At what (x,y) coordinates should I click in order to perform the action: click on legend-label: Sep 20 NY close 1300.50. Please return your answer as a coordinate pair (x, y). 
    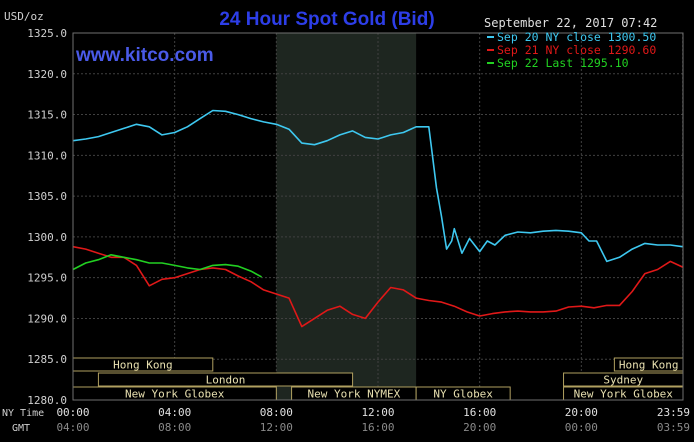
    Looking at the image, I should click on (576, 37).